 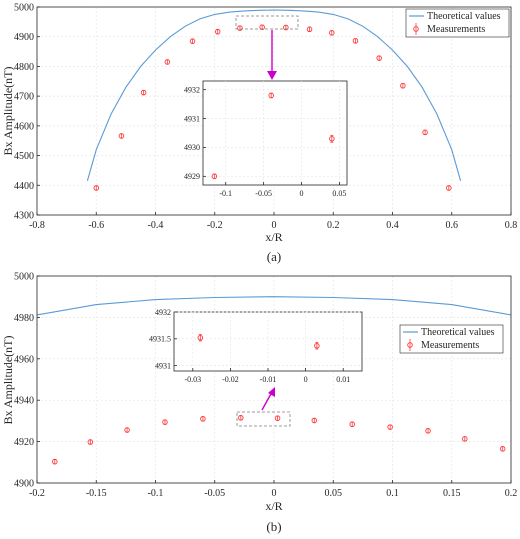 I want to click on panel-b-y-ticks: 4900 4920 4940 4960 4980 5000, so click(x=27, y=381).